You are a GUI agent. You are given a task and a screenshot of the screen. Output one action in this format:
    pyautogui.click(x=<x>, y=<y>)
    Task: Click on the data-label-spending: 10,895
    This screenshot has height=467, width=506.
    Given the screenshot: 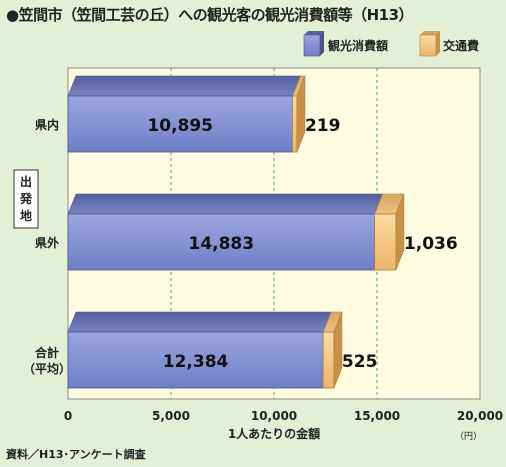 What is the action you would take?
    pyautogui.click(x=180, y=126)
    